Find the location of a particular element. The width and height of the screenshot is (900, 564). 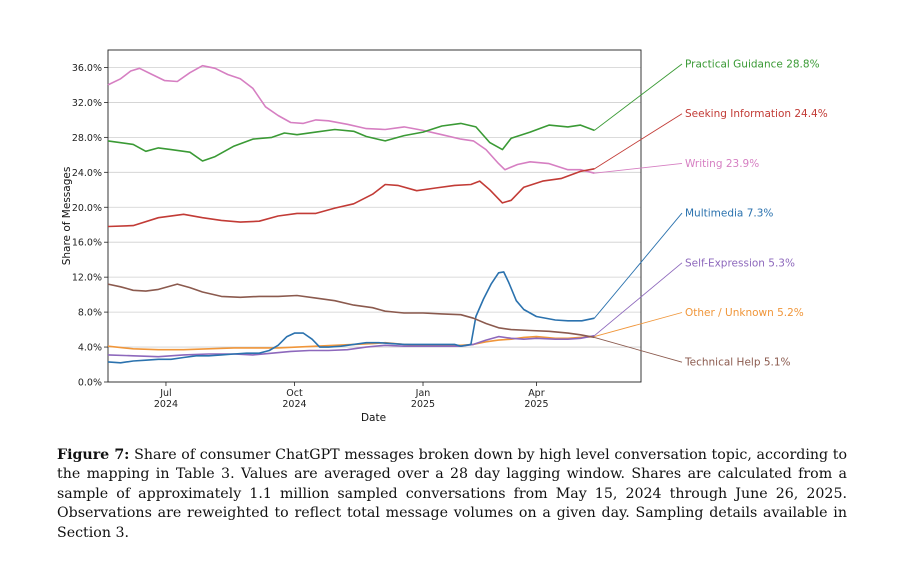

legend-connector-practical-guidance is located at coordinates (638, 97).